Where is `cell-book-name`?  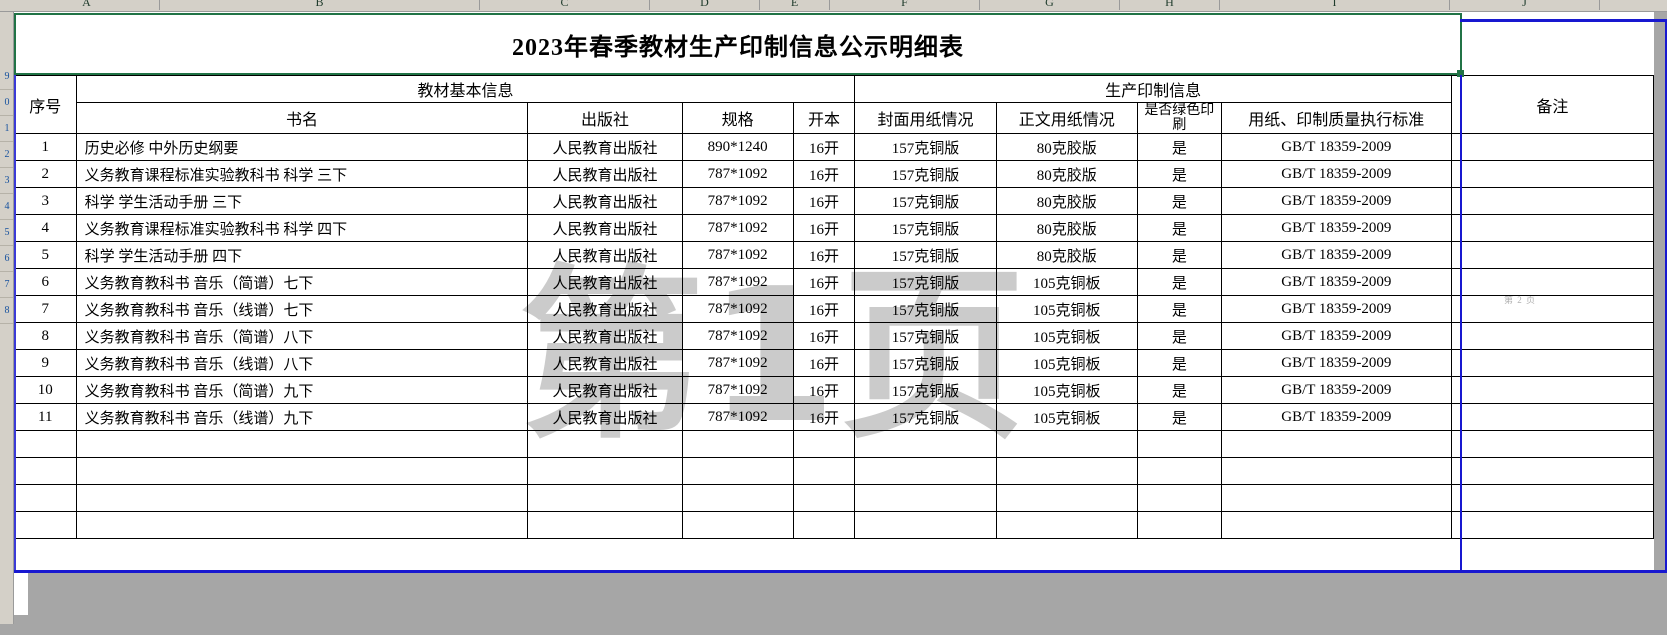 cell-book-name is located at coordinates (302, 471).